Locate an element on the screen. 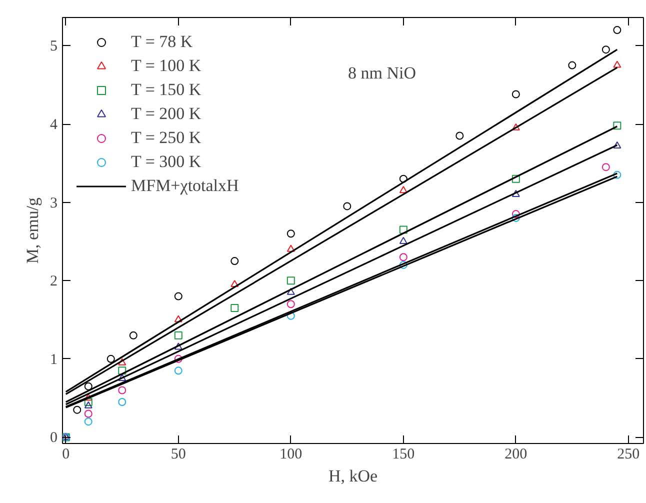 The height and width of the screenshot is (503, 646). y-tick-label: 0 is located at coordinates (54, 438).